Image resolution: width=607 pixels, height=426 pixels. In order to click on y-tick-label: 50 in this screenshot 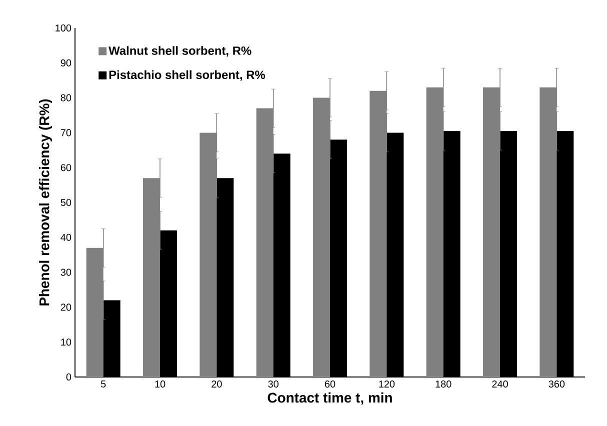, I will do `click(66, 202)`.